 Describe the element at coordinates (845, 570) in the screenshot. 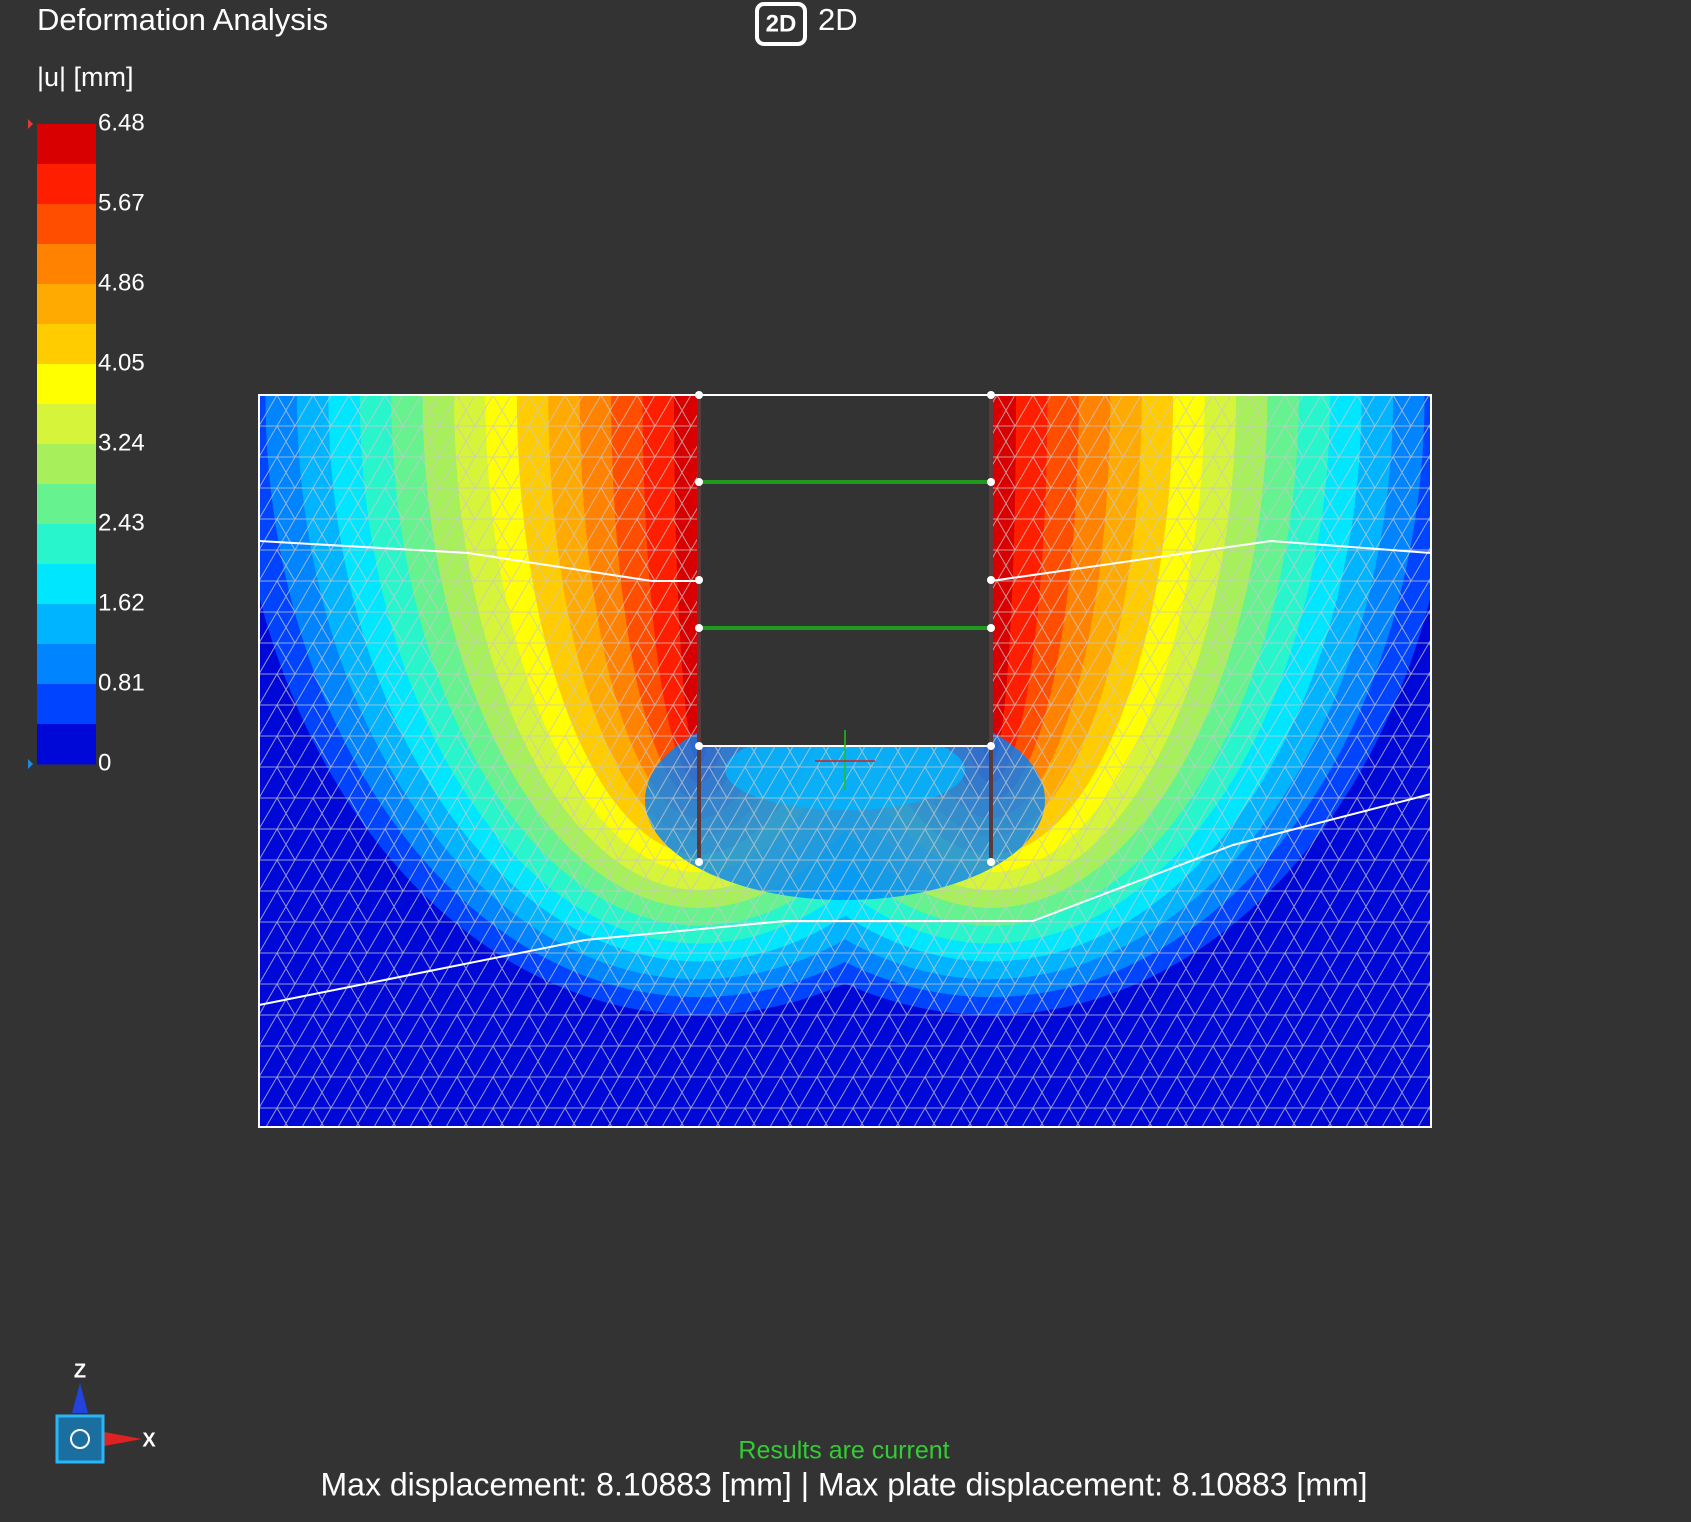

I see `excavation` at that location.